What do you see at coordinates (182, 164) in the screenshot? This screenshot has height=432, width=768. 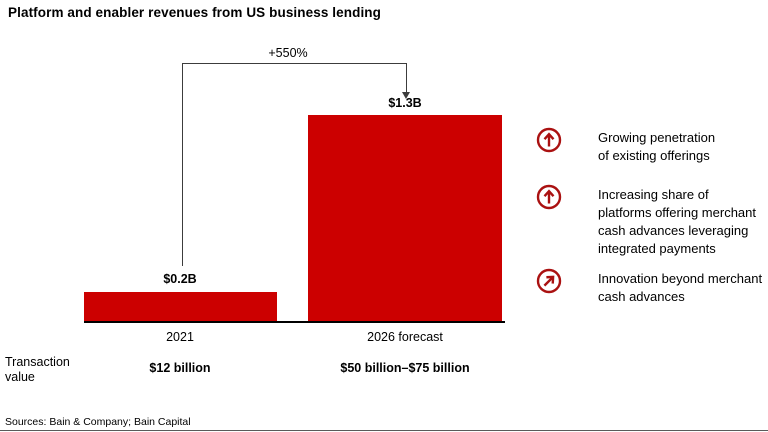 I see `growth-bracket-left-line` at bounding box center [182, 164].